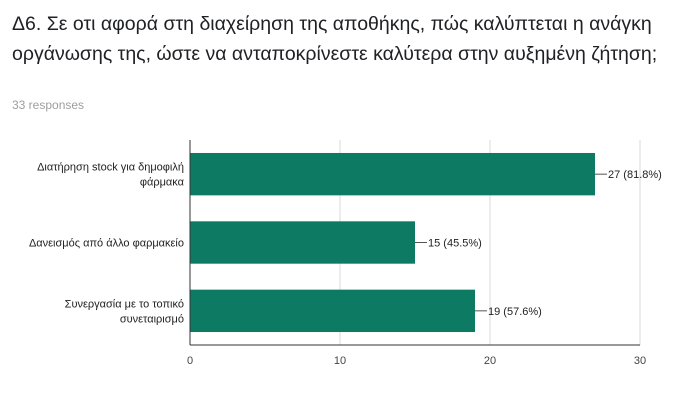 This screenshot has width=696, height=402. I want to click on x-tick-label-30: 30, so click(640, 361).